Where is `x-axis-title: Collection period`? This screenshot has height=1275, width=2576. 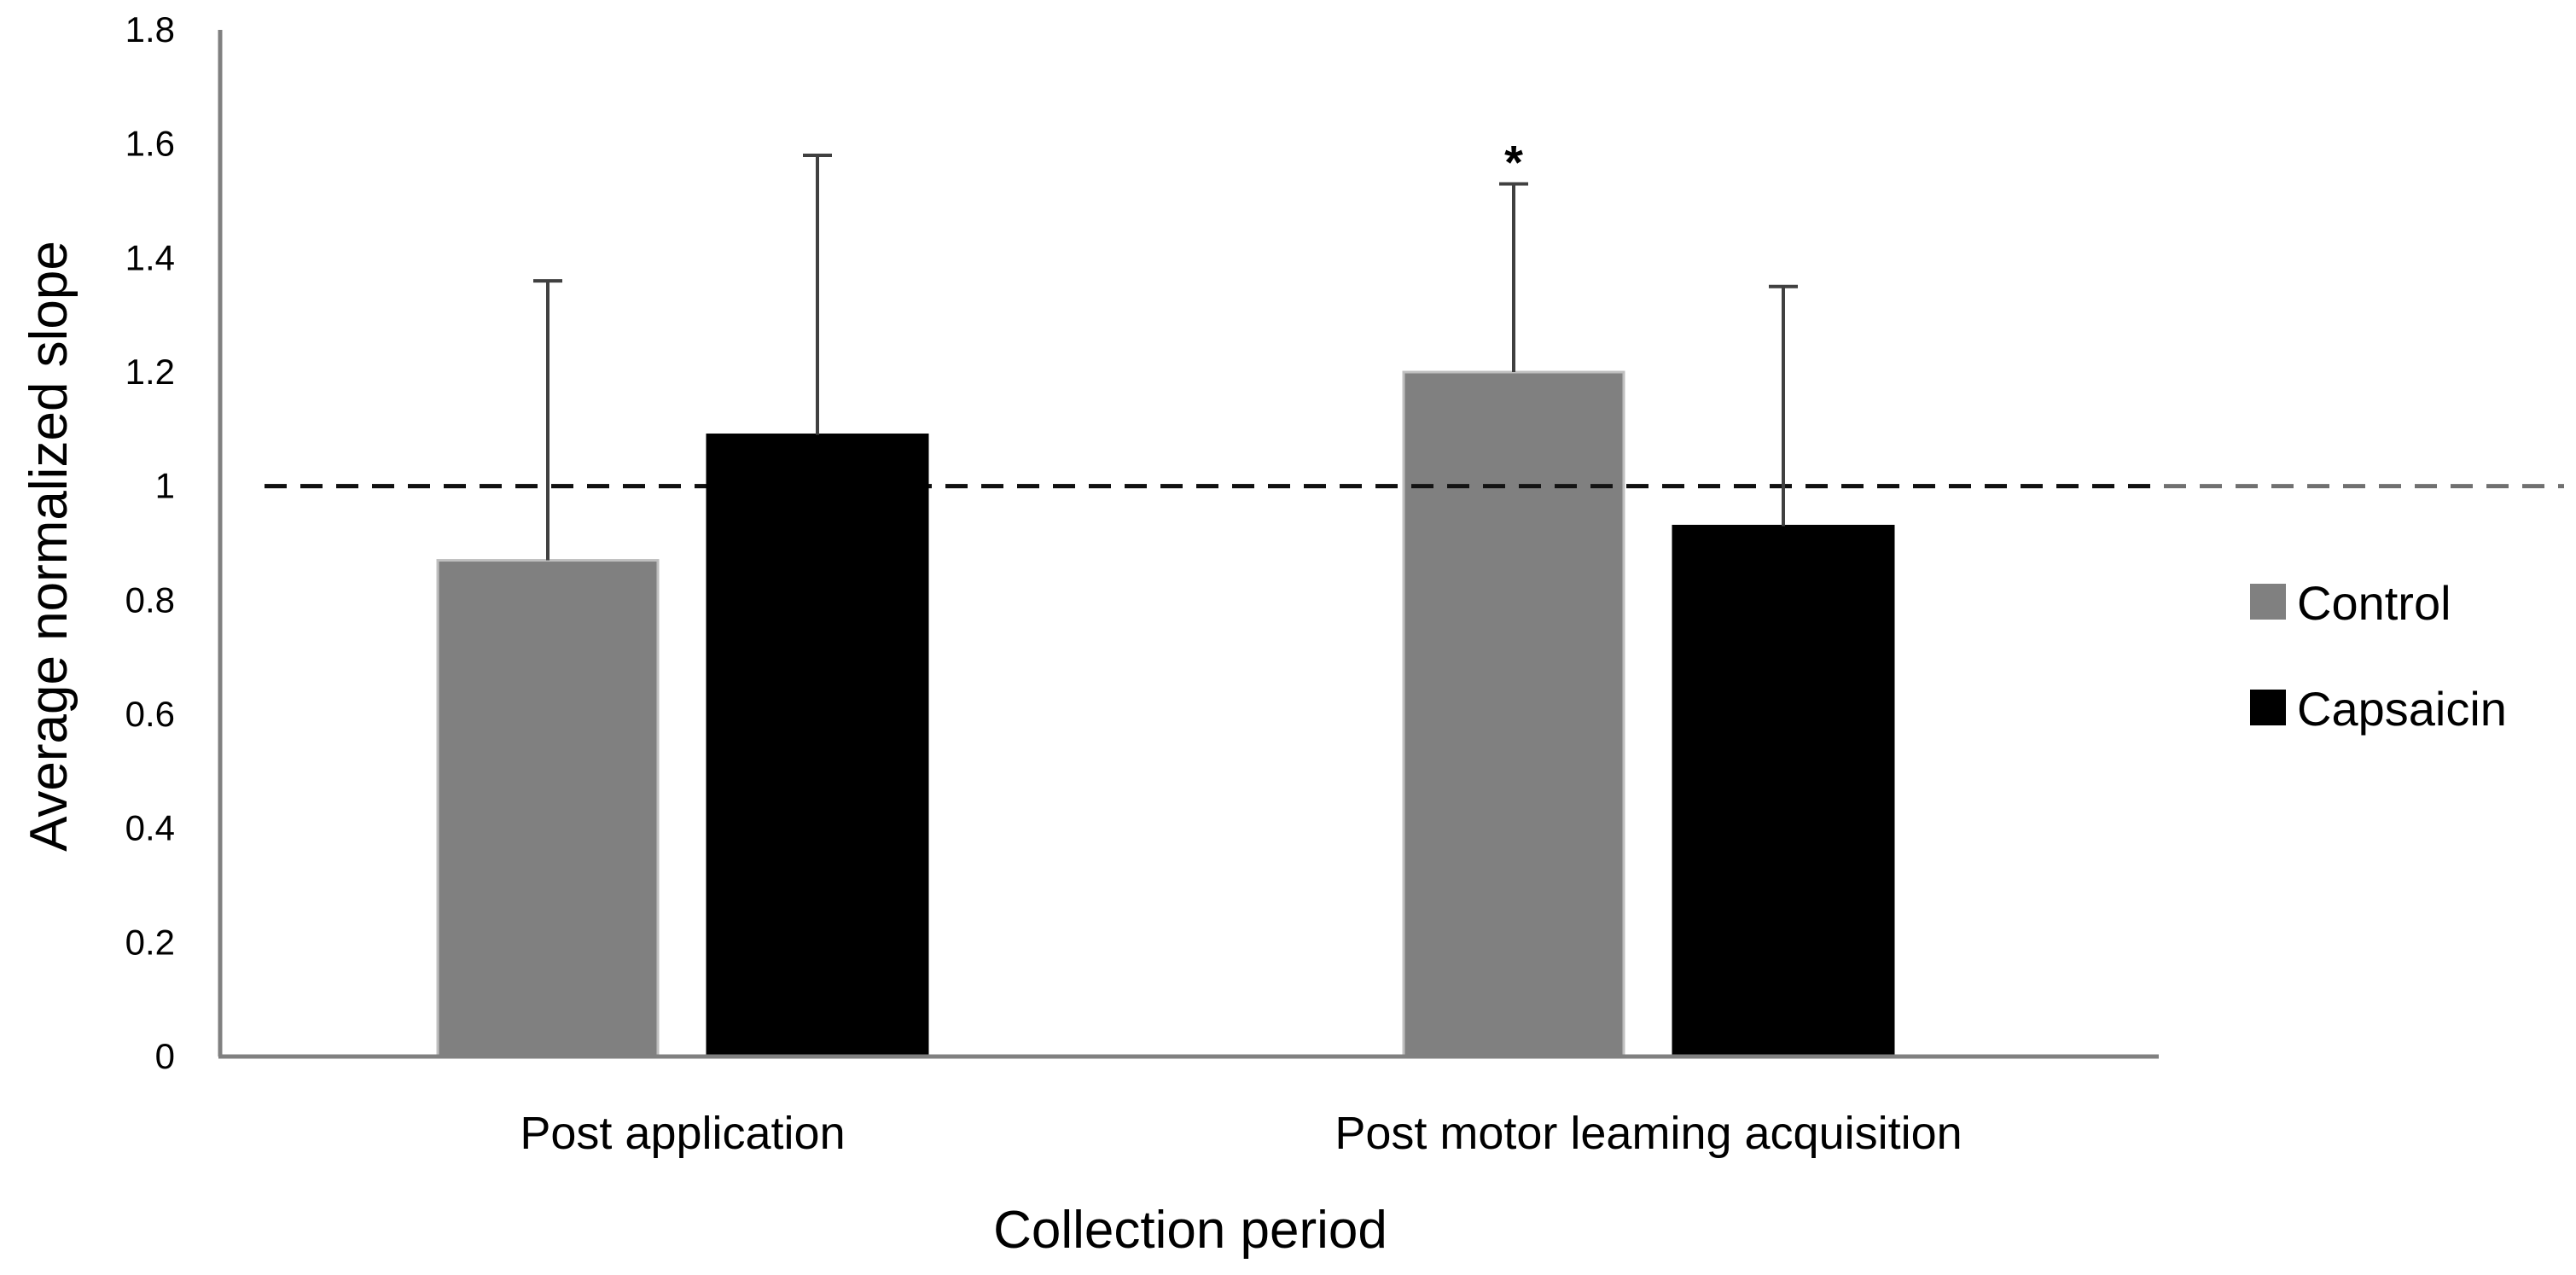
x-axis-title: Collection period is located at coordinates (1190, 1230).